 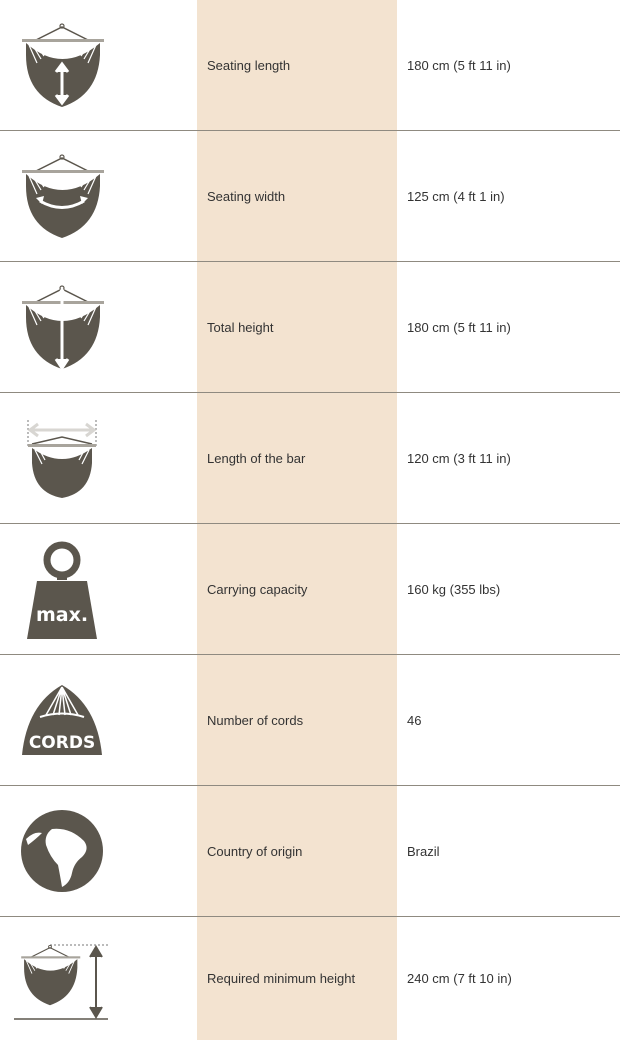 I want to click on spec-row-carrying-capacity: max. Carrying capacity 160 kg (355 lbs), so click(x=310, y=589).